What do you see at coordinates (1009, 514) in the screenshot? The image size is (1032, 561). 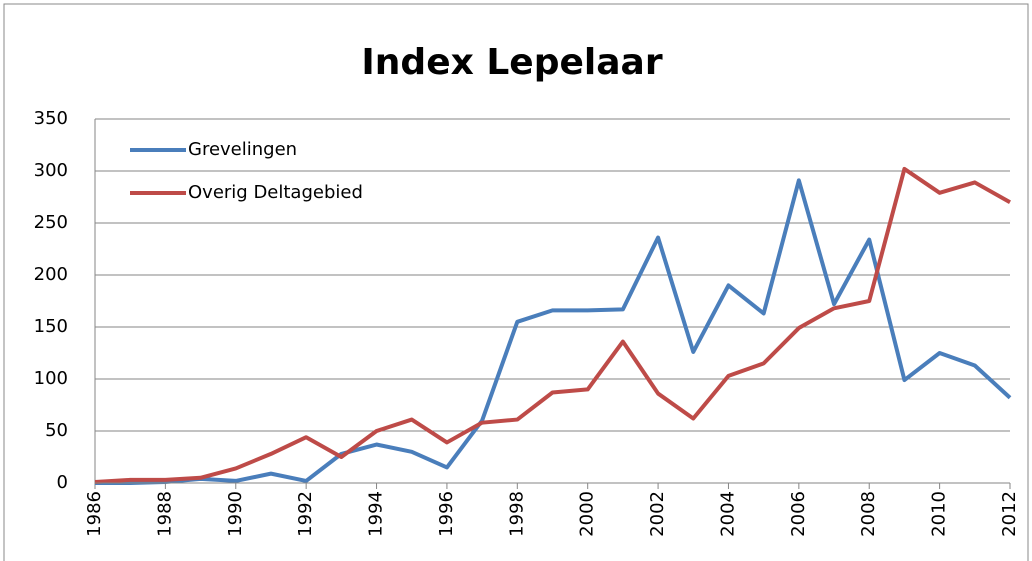 I see `x-tick-label: 2012` at bounding box center [1009, 514].